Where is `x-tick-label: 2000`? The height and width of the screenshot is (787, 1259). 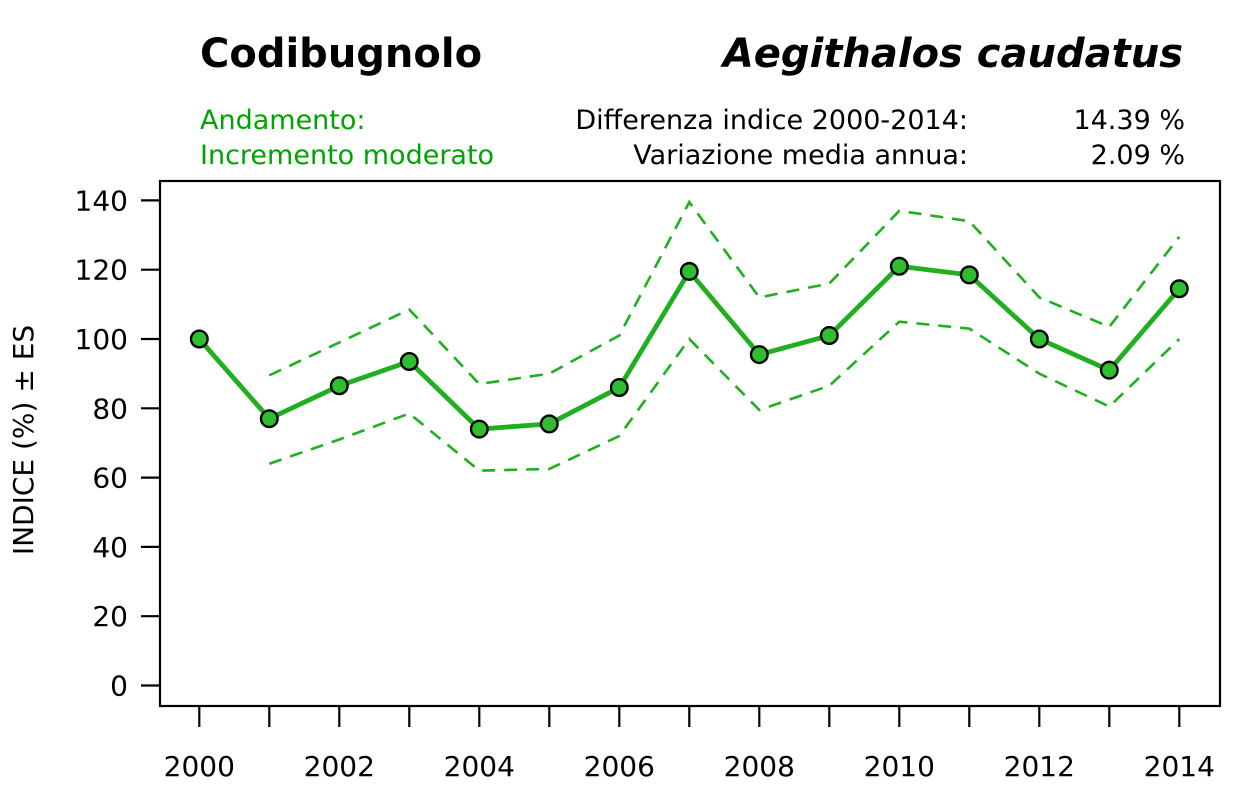
x-tick-label: 2000 is located at coordinates (199, 766).